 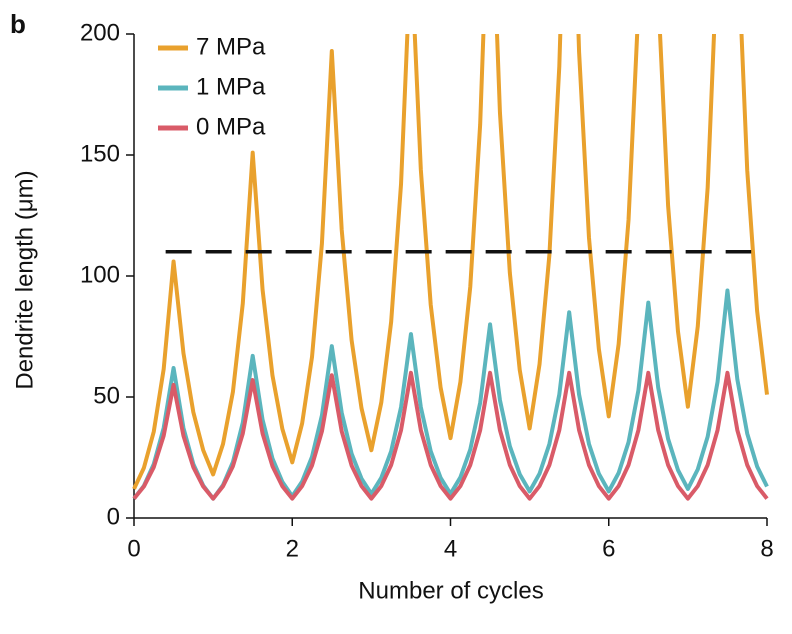 I want to click on y-tick-label: 200, so click(x=100, y=32).